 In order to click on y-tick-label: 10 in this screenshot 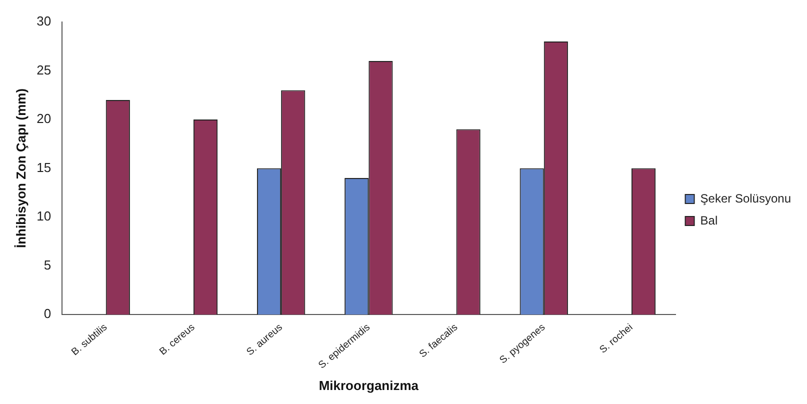, I will do `click(44, 216)`.